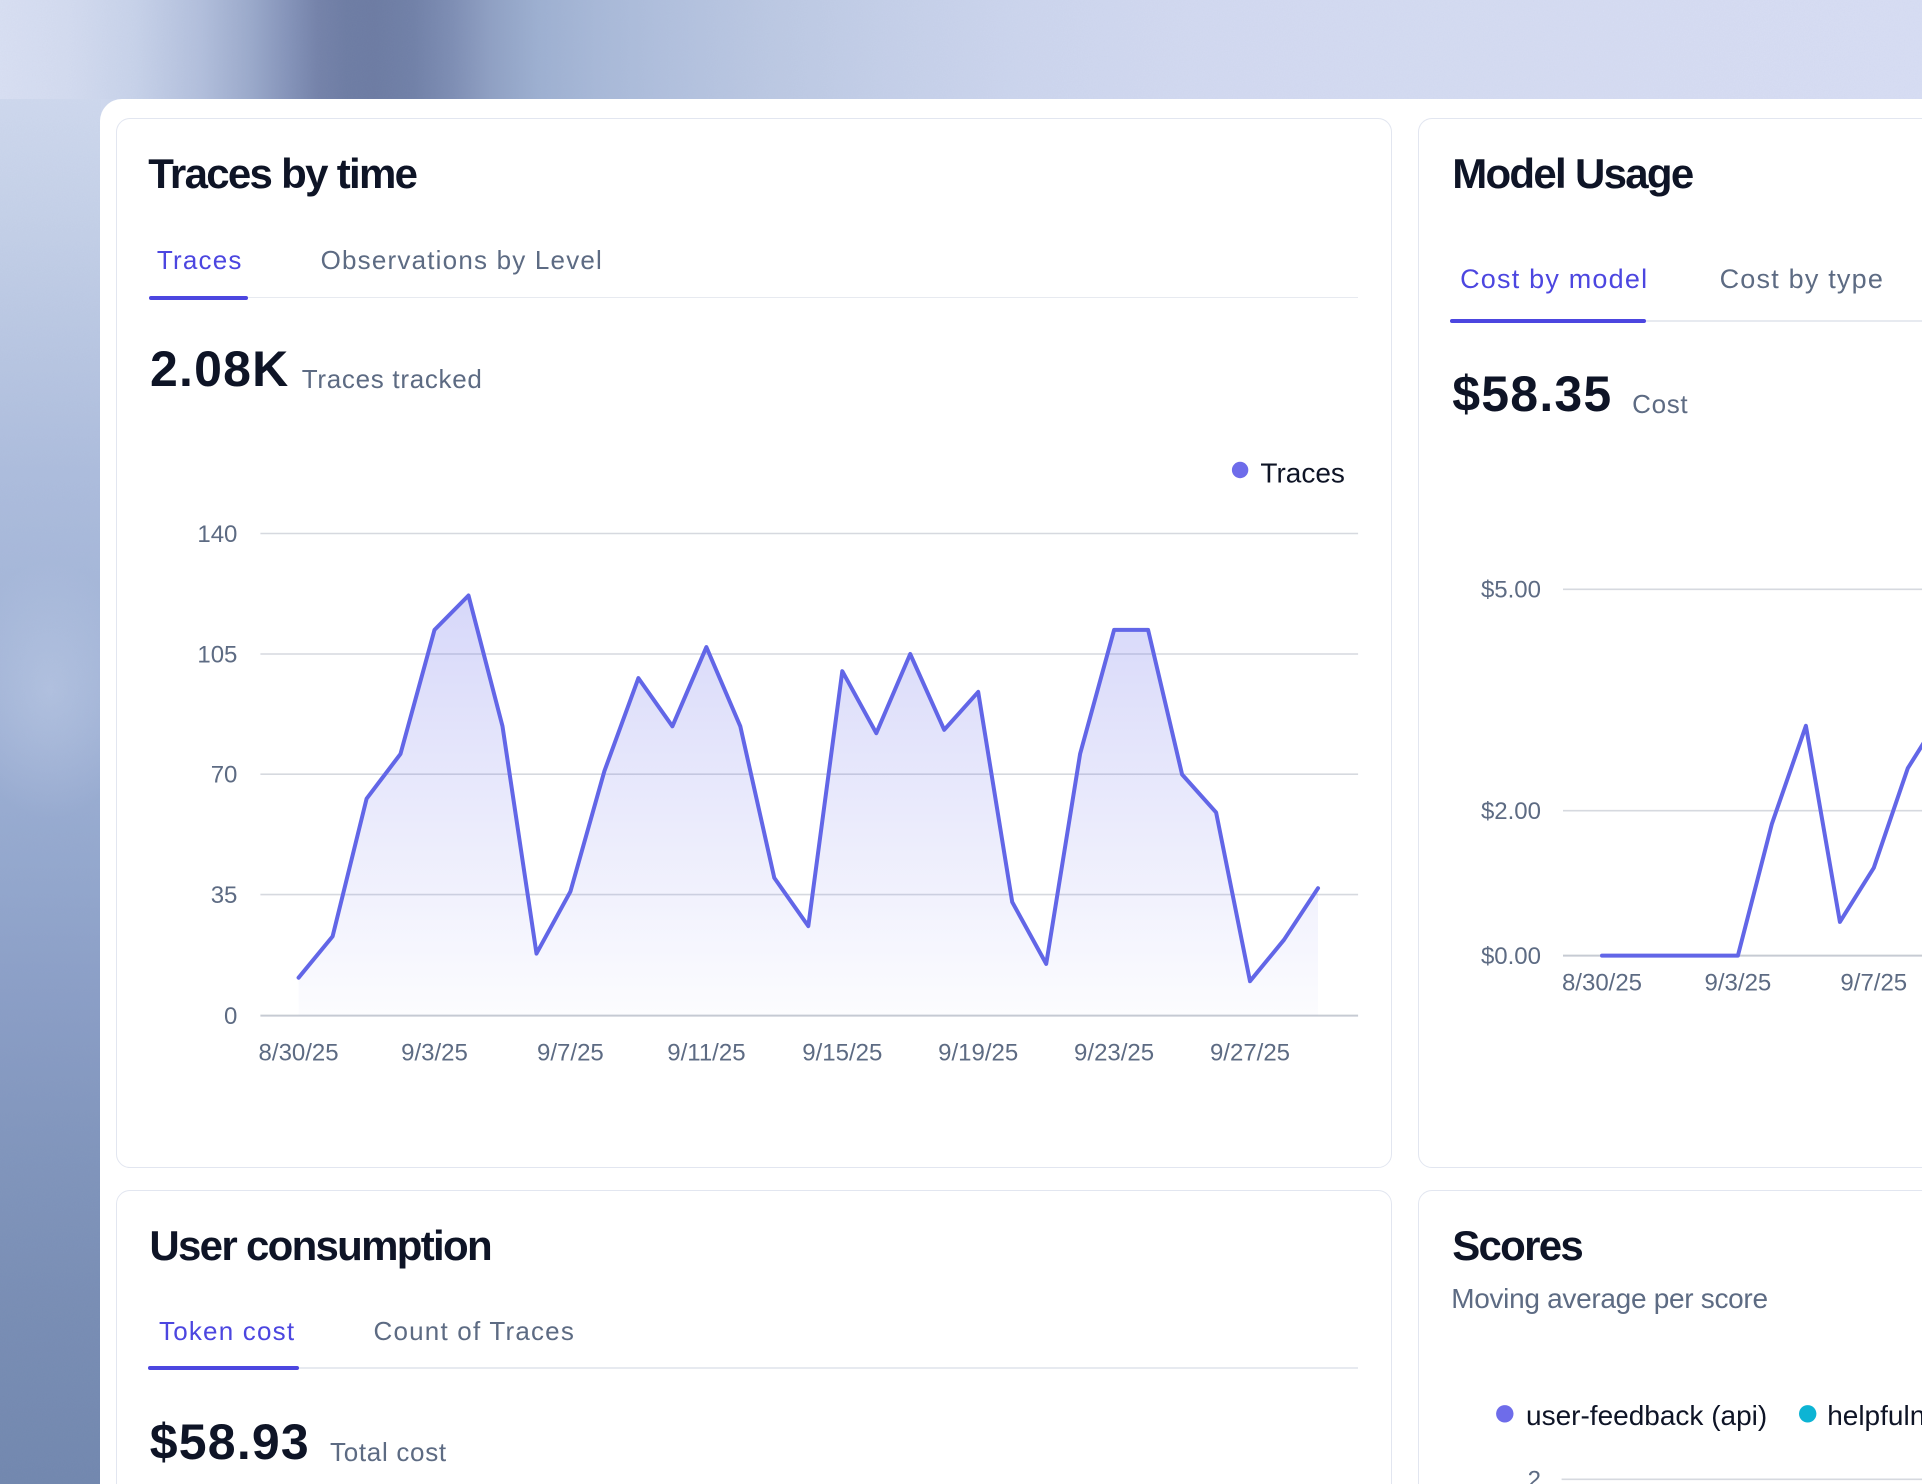  I want to click on svg-text: Traces, so click(1302, 473).